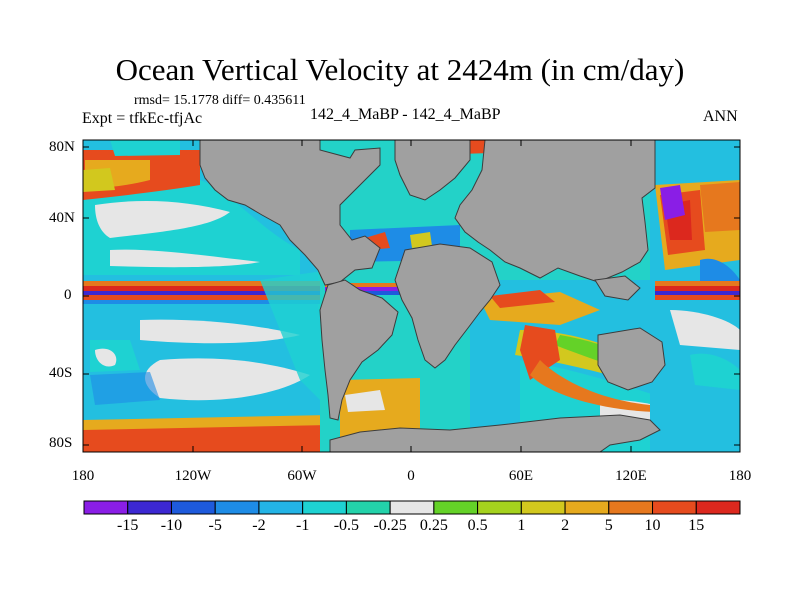 The height and width of the screenshot is (600, 800). What do you see at coordinates (290, 212) in the screenshot?
I see `land-north-america` at bounding box center [290, 212].